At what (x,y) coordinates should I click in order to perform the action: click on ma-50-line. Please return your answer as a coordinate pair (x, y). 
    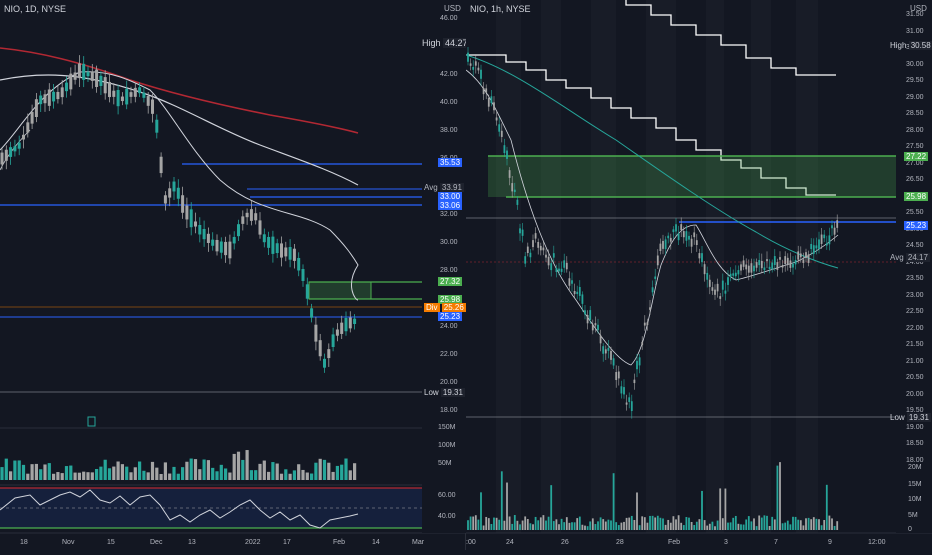
    Looking at the image, I should click on (179, 130).